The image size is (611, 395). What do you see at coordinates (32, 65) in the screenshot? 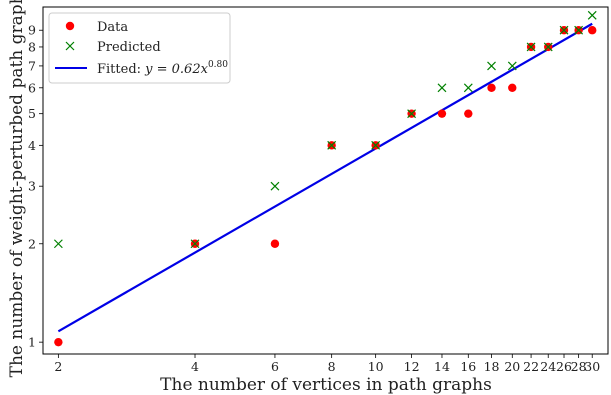
I see `y-tick-label: 7` at bounding box center [32, 65].